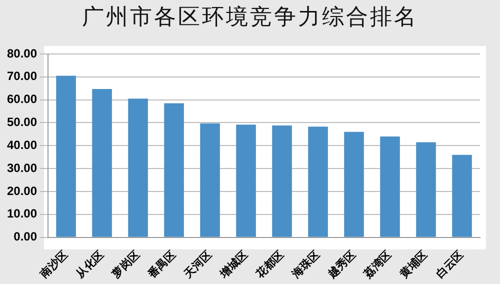 Image resolution: width=500 pixels, height=284 pixels. What do you see at coordinates (22, 145) in the screenshot?
I see `y-tick-label: 40.00` at bounding box center [22, 145].